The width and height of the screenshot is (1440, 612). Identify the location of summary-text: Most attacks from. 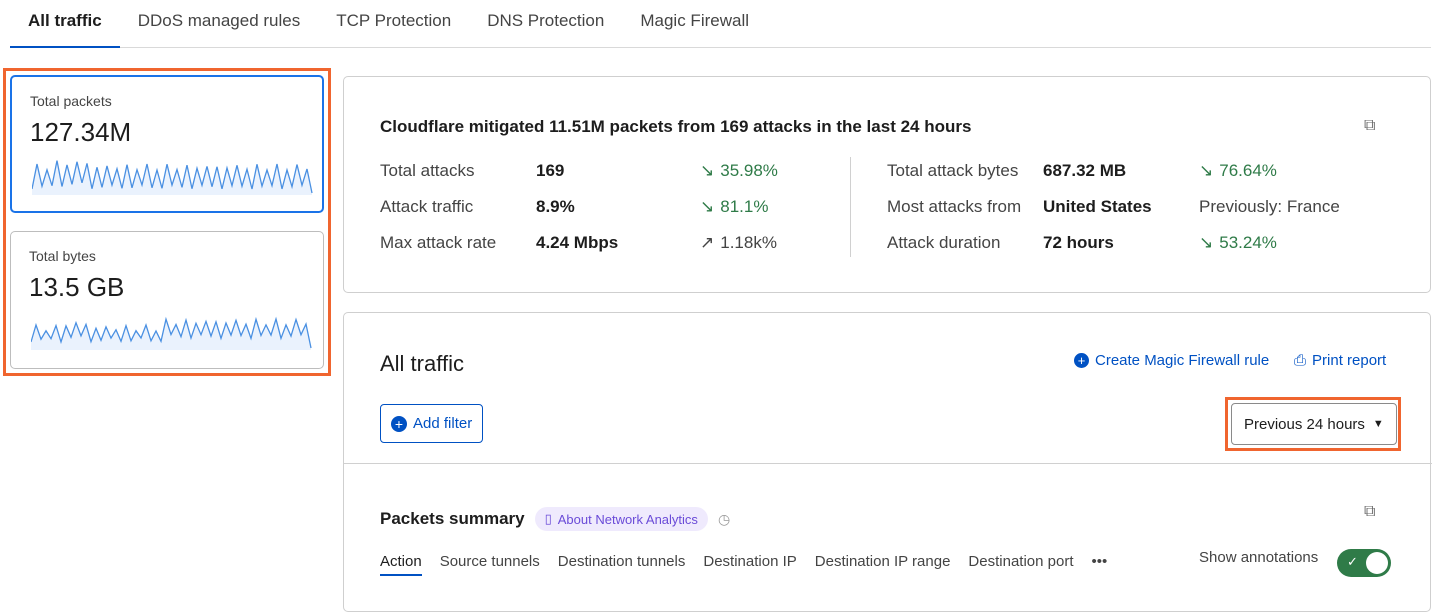
(954, 206).